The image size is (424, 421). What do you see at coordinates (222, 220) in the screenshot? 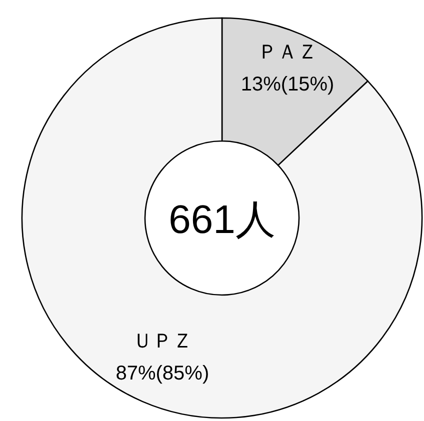
I see `text: 661人` at bounding box center [222, 220].